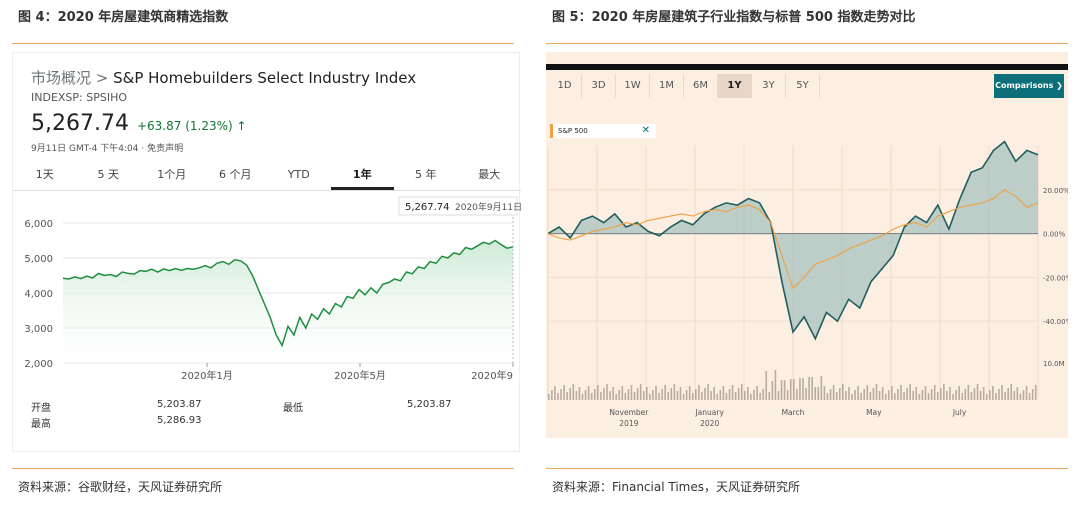  Describe the element at coordinates (603, 131) in the screenshot. I see `legend-sp500: S&P 500 ✕` at that location.